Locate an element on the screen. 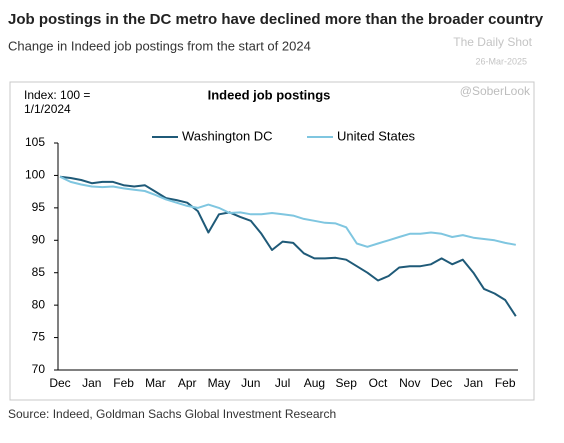 The image size is (564, 443). x-tick-label: Nov is located at coordinates (409, 383).